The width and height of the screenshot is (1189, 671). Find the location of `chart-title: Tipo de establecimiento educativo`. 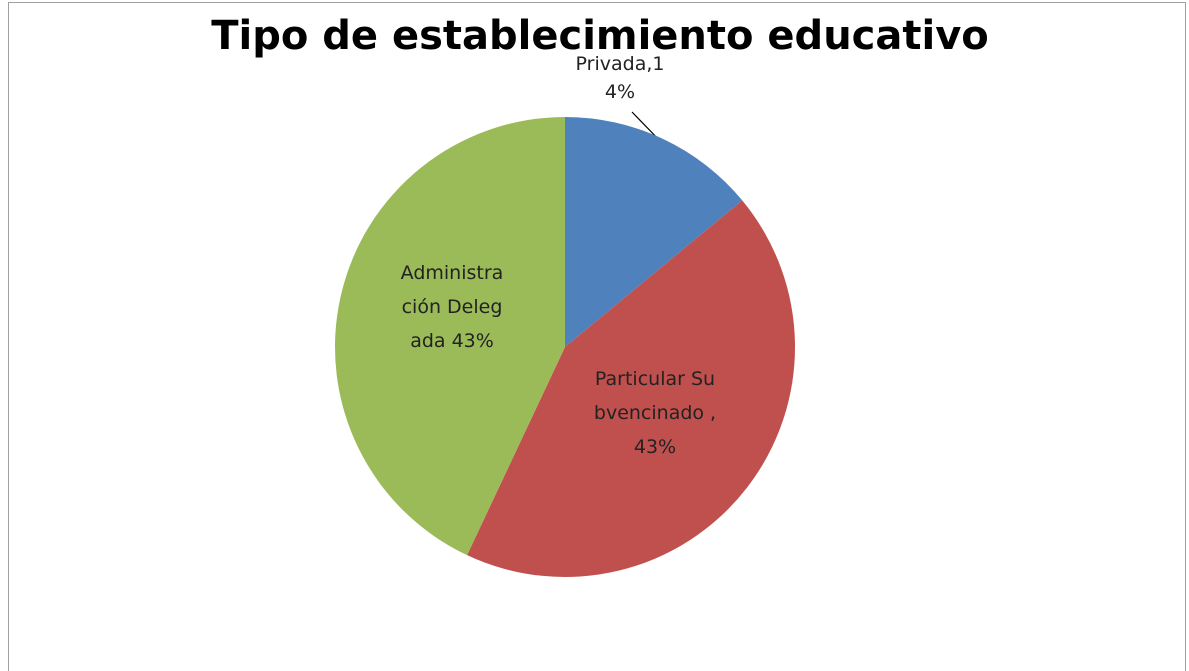

chart-title: Tipo de establecimiento educativo is located at coordinates (600, 36).